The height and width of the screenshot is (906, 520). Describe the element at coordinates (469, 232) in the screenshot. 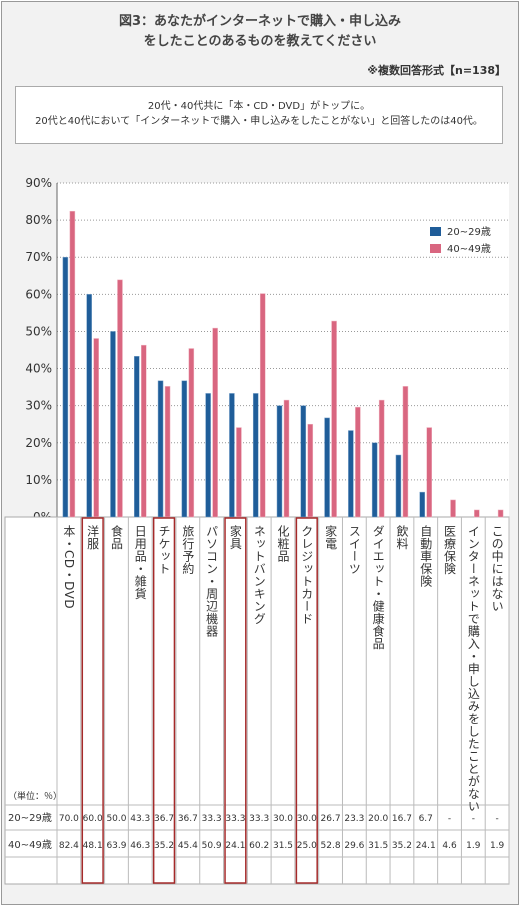

I see `legend-label-20s: 20~29歳` at that location.